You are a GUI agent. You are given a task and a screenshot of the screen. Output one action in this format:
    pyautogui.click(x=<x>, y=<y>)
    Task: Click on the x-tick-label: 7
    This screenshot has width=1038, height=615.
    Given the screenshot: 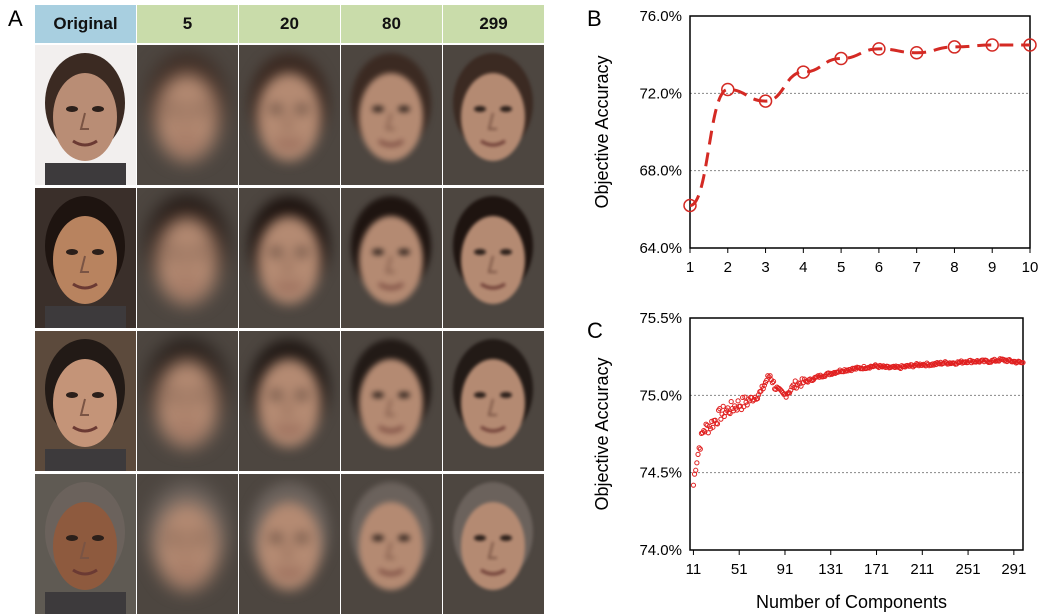 What is the action you would take?
    pyautogui.click(x=916, y=267)
    